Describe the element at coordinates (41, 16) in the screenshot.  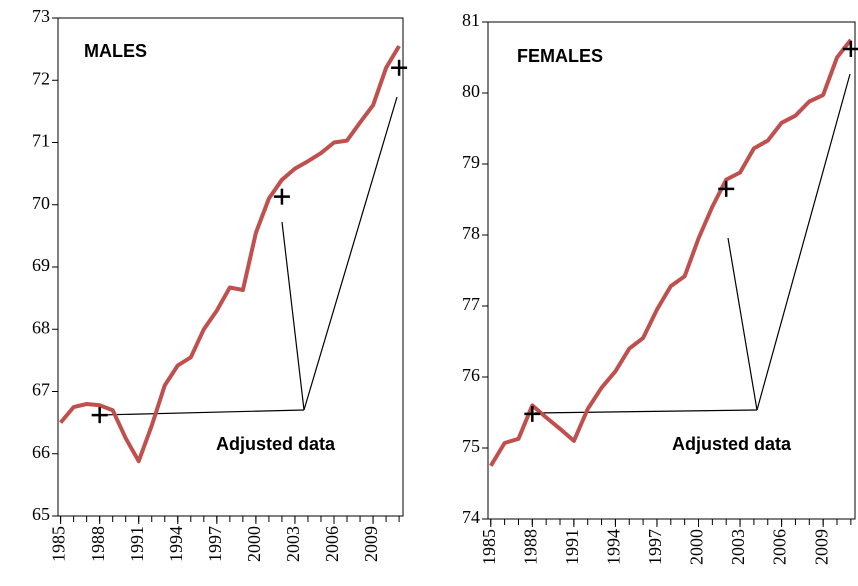
I see `y-tick-label: 73` at that location.